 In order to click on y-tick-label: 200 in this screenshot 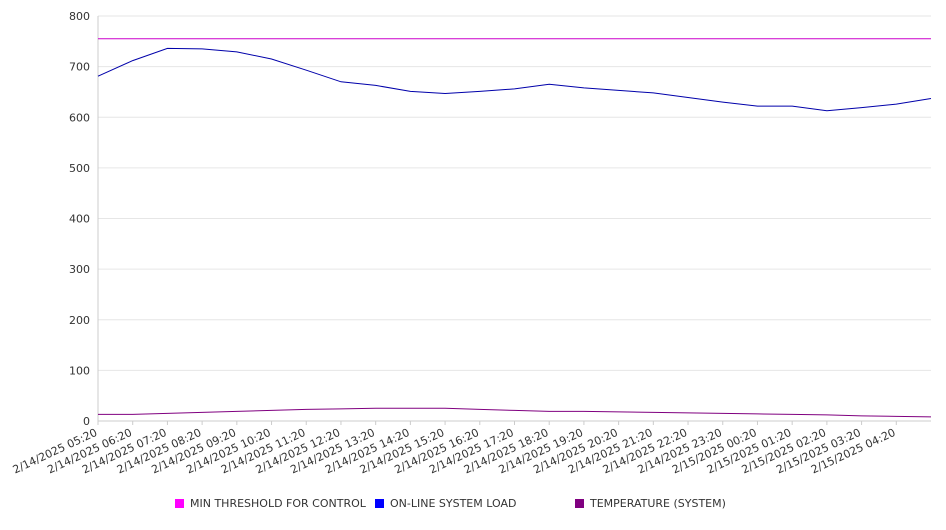, I will do `click(79, 320)`.